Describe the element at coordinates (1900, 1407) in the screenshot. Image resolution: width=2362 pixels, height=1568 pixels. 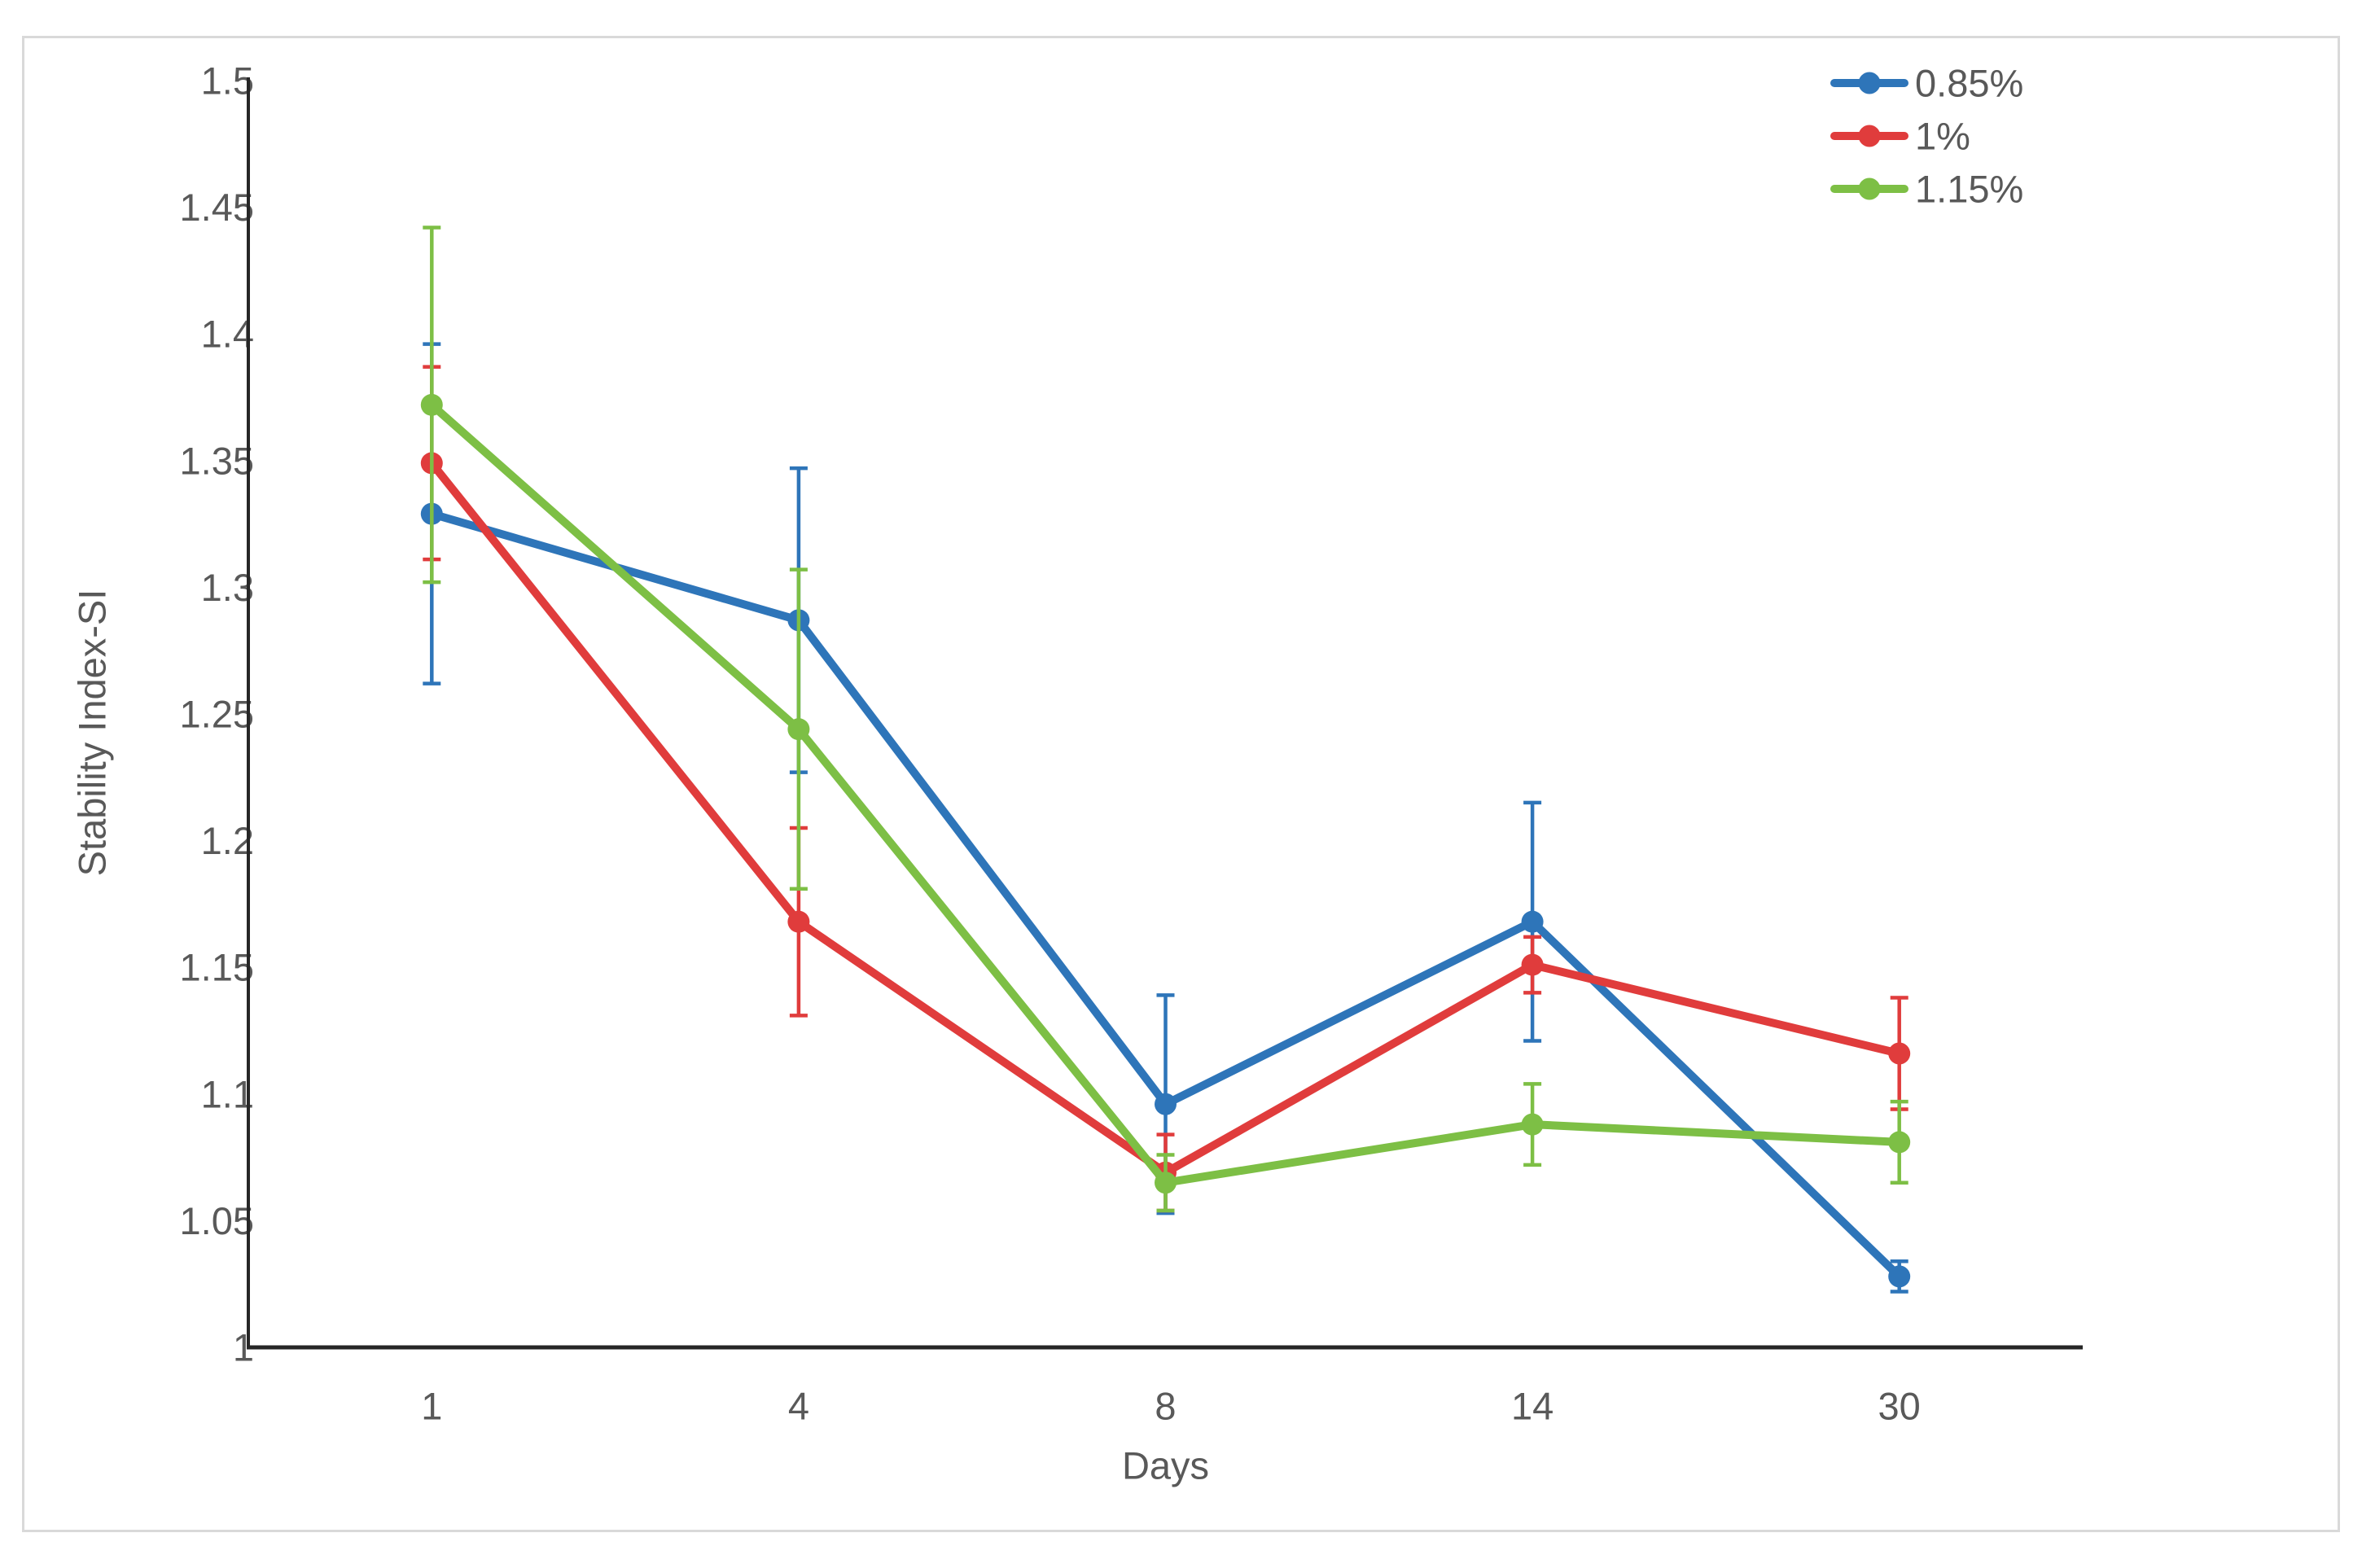
I see `x-tick-label: 30` at that location.